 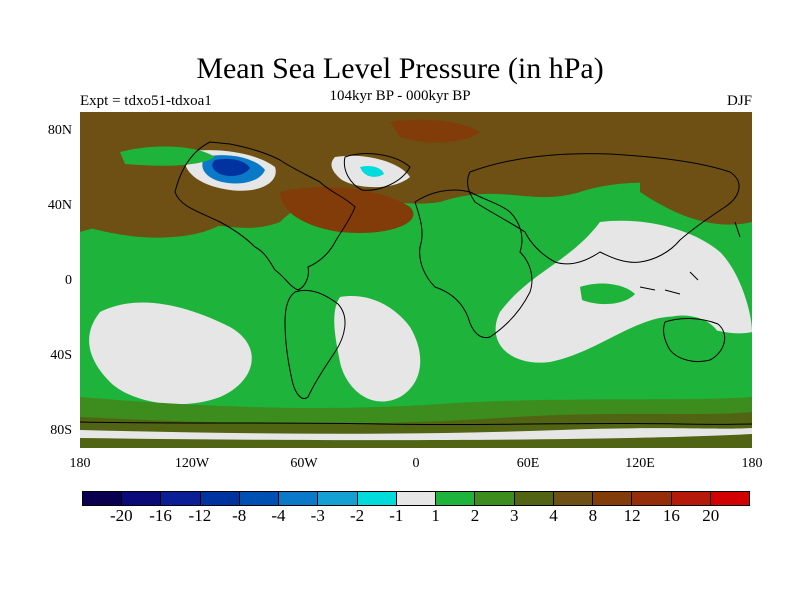 I want to click on colorbar-tick-label: -20, so click(x=121, y=515).